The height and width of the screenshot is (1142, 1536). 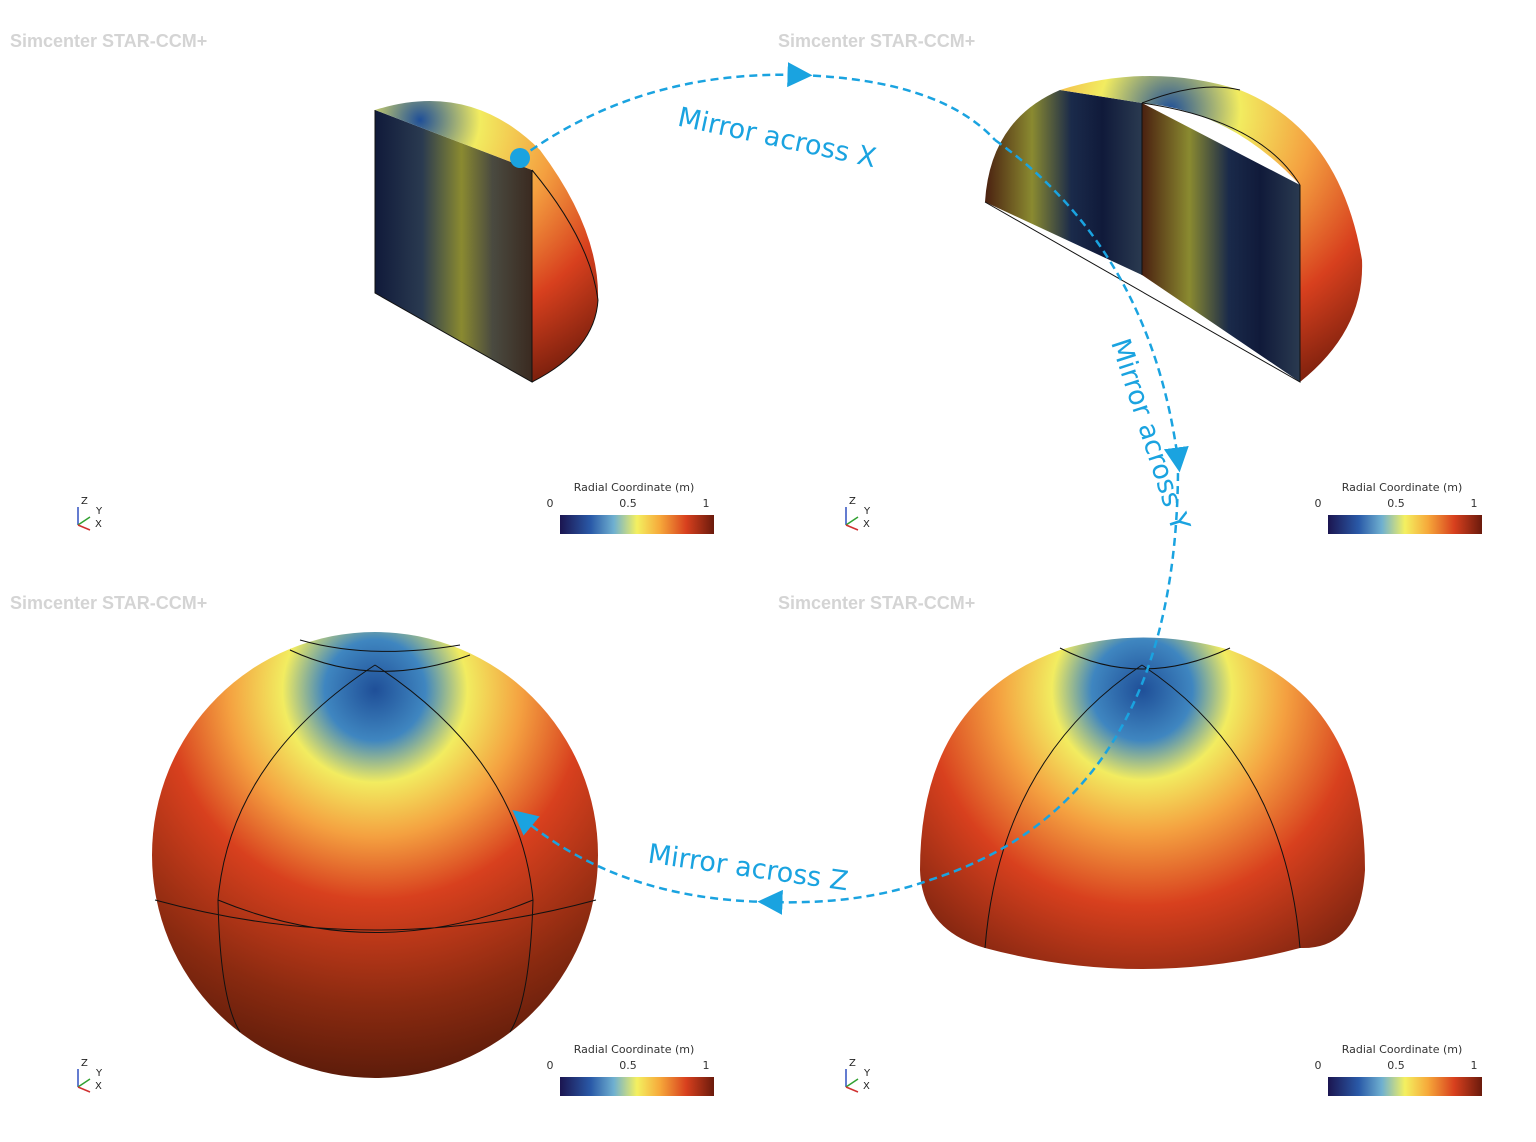 I want to click on arrow-y-tail, so click(x=968, y=687).